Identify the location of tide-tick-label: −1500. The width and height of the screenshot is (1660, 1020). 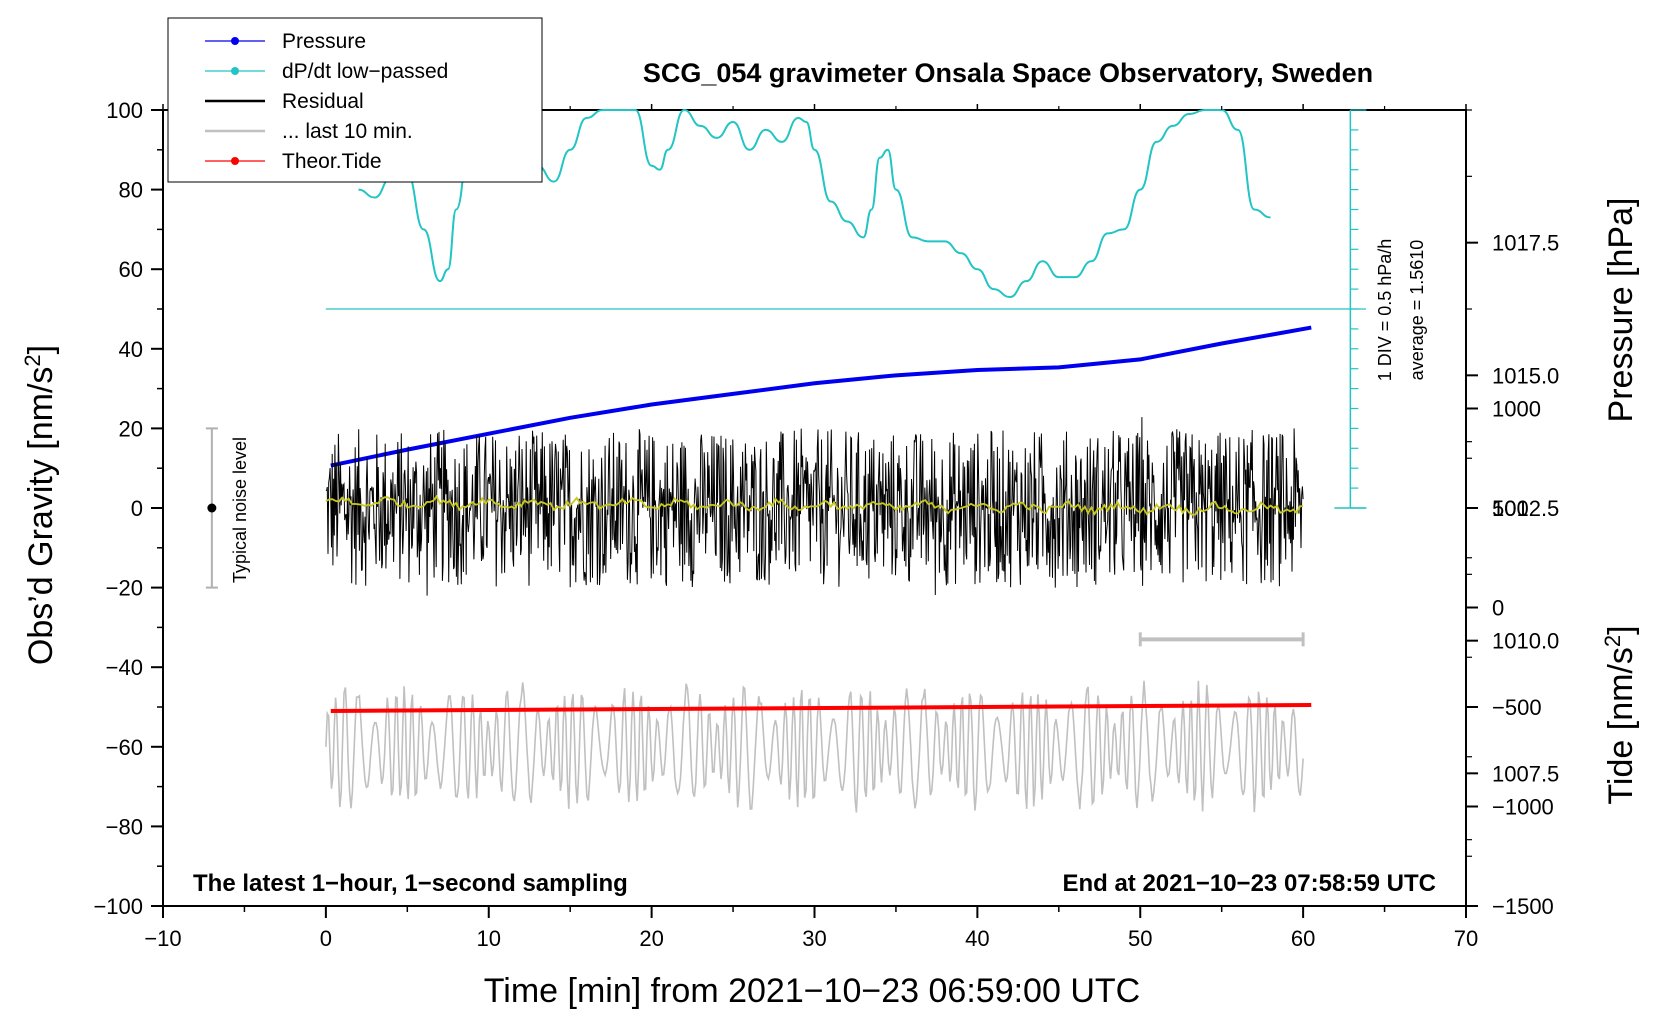
(1523, 906).